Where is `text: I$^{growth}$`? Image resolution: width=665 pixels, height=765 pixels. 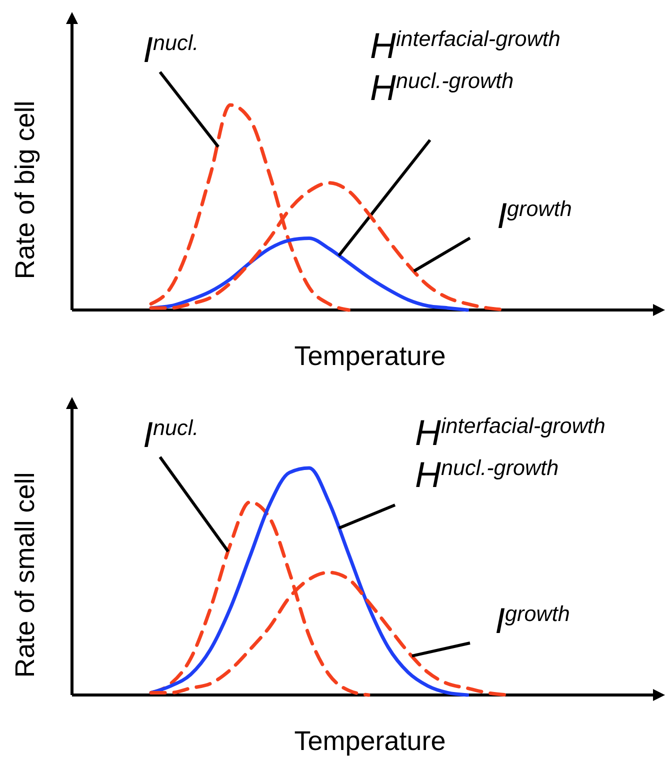
text: I$^{growth}$ is located at coordinates (534, 215).